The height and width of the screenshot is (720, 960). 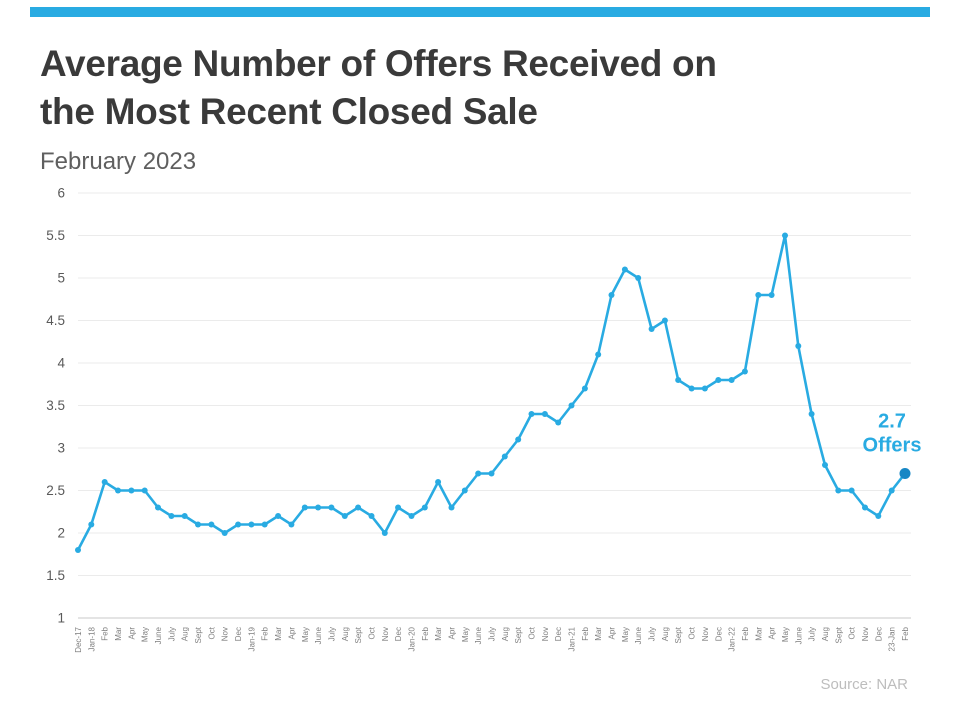 What do you see at coordinates (864, 684) in the screenshot?
I see `source-caption: Source: NAR` at bounding box center [864, 684].